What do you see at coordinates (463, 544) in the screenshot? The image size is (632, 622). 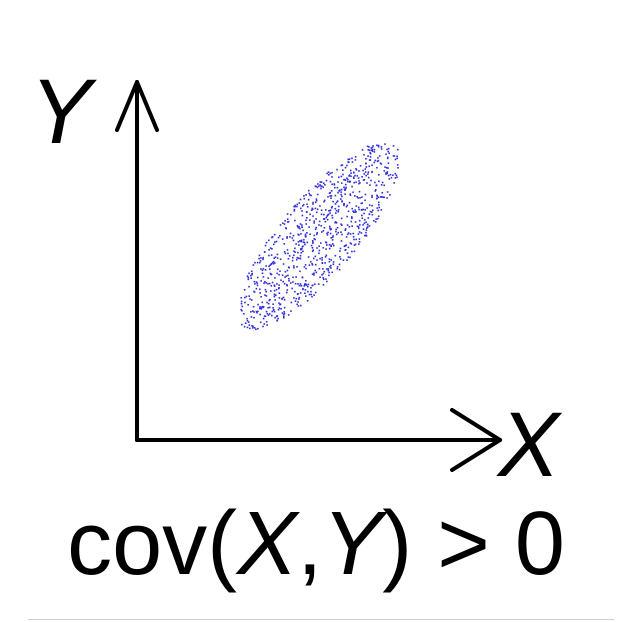 I see `caption-relation: >` at bounding box center [463, 544].